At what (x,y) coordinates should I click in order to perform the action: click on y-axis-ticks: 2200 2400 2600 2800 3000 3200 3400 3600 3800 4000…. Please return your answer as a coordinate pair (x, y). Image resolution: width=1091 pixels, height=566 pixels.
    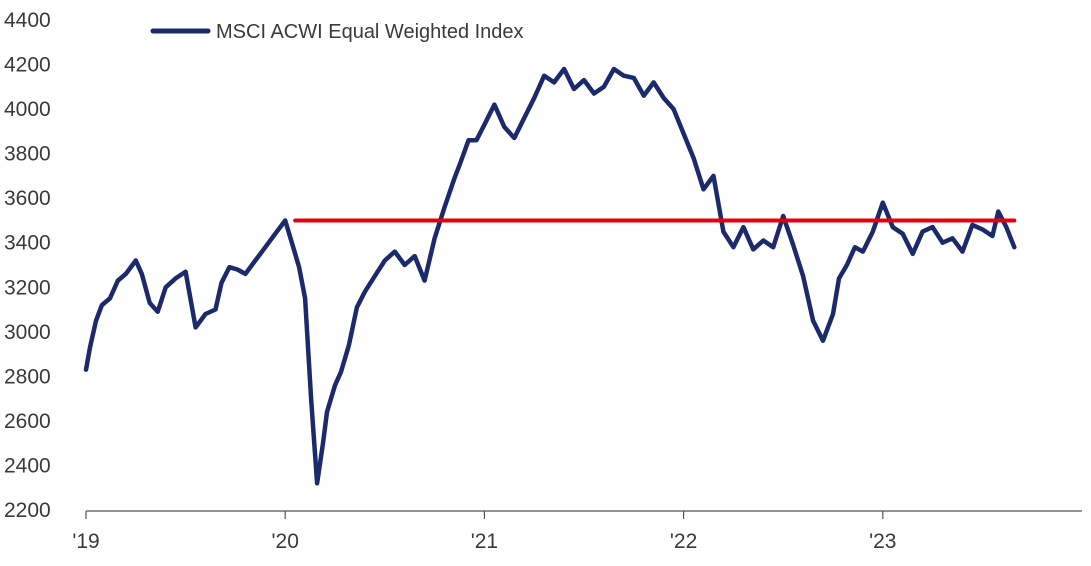
    Looking at the image, I should click on (27, 265).